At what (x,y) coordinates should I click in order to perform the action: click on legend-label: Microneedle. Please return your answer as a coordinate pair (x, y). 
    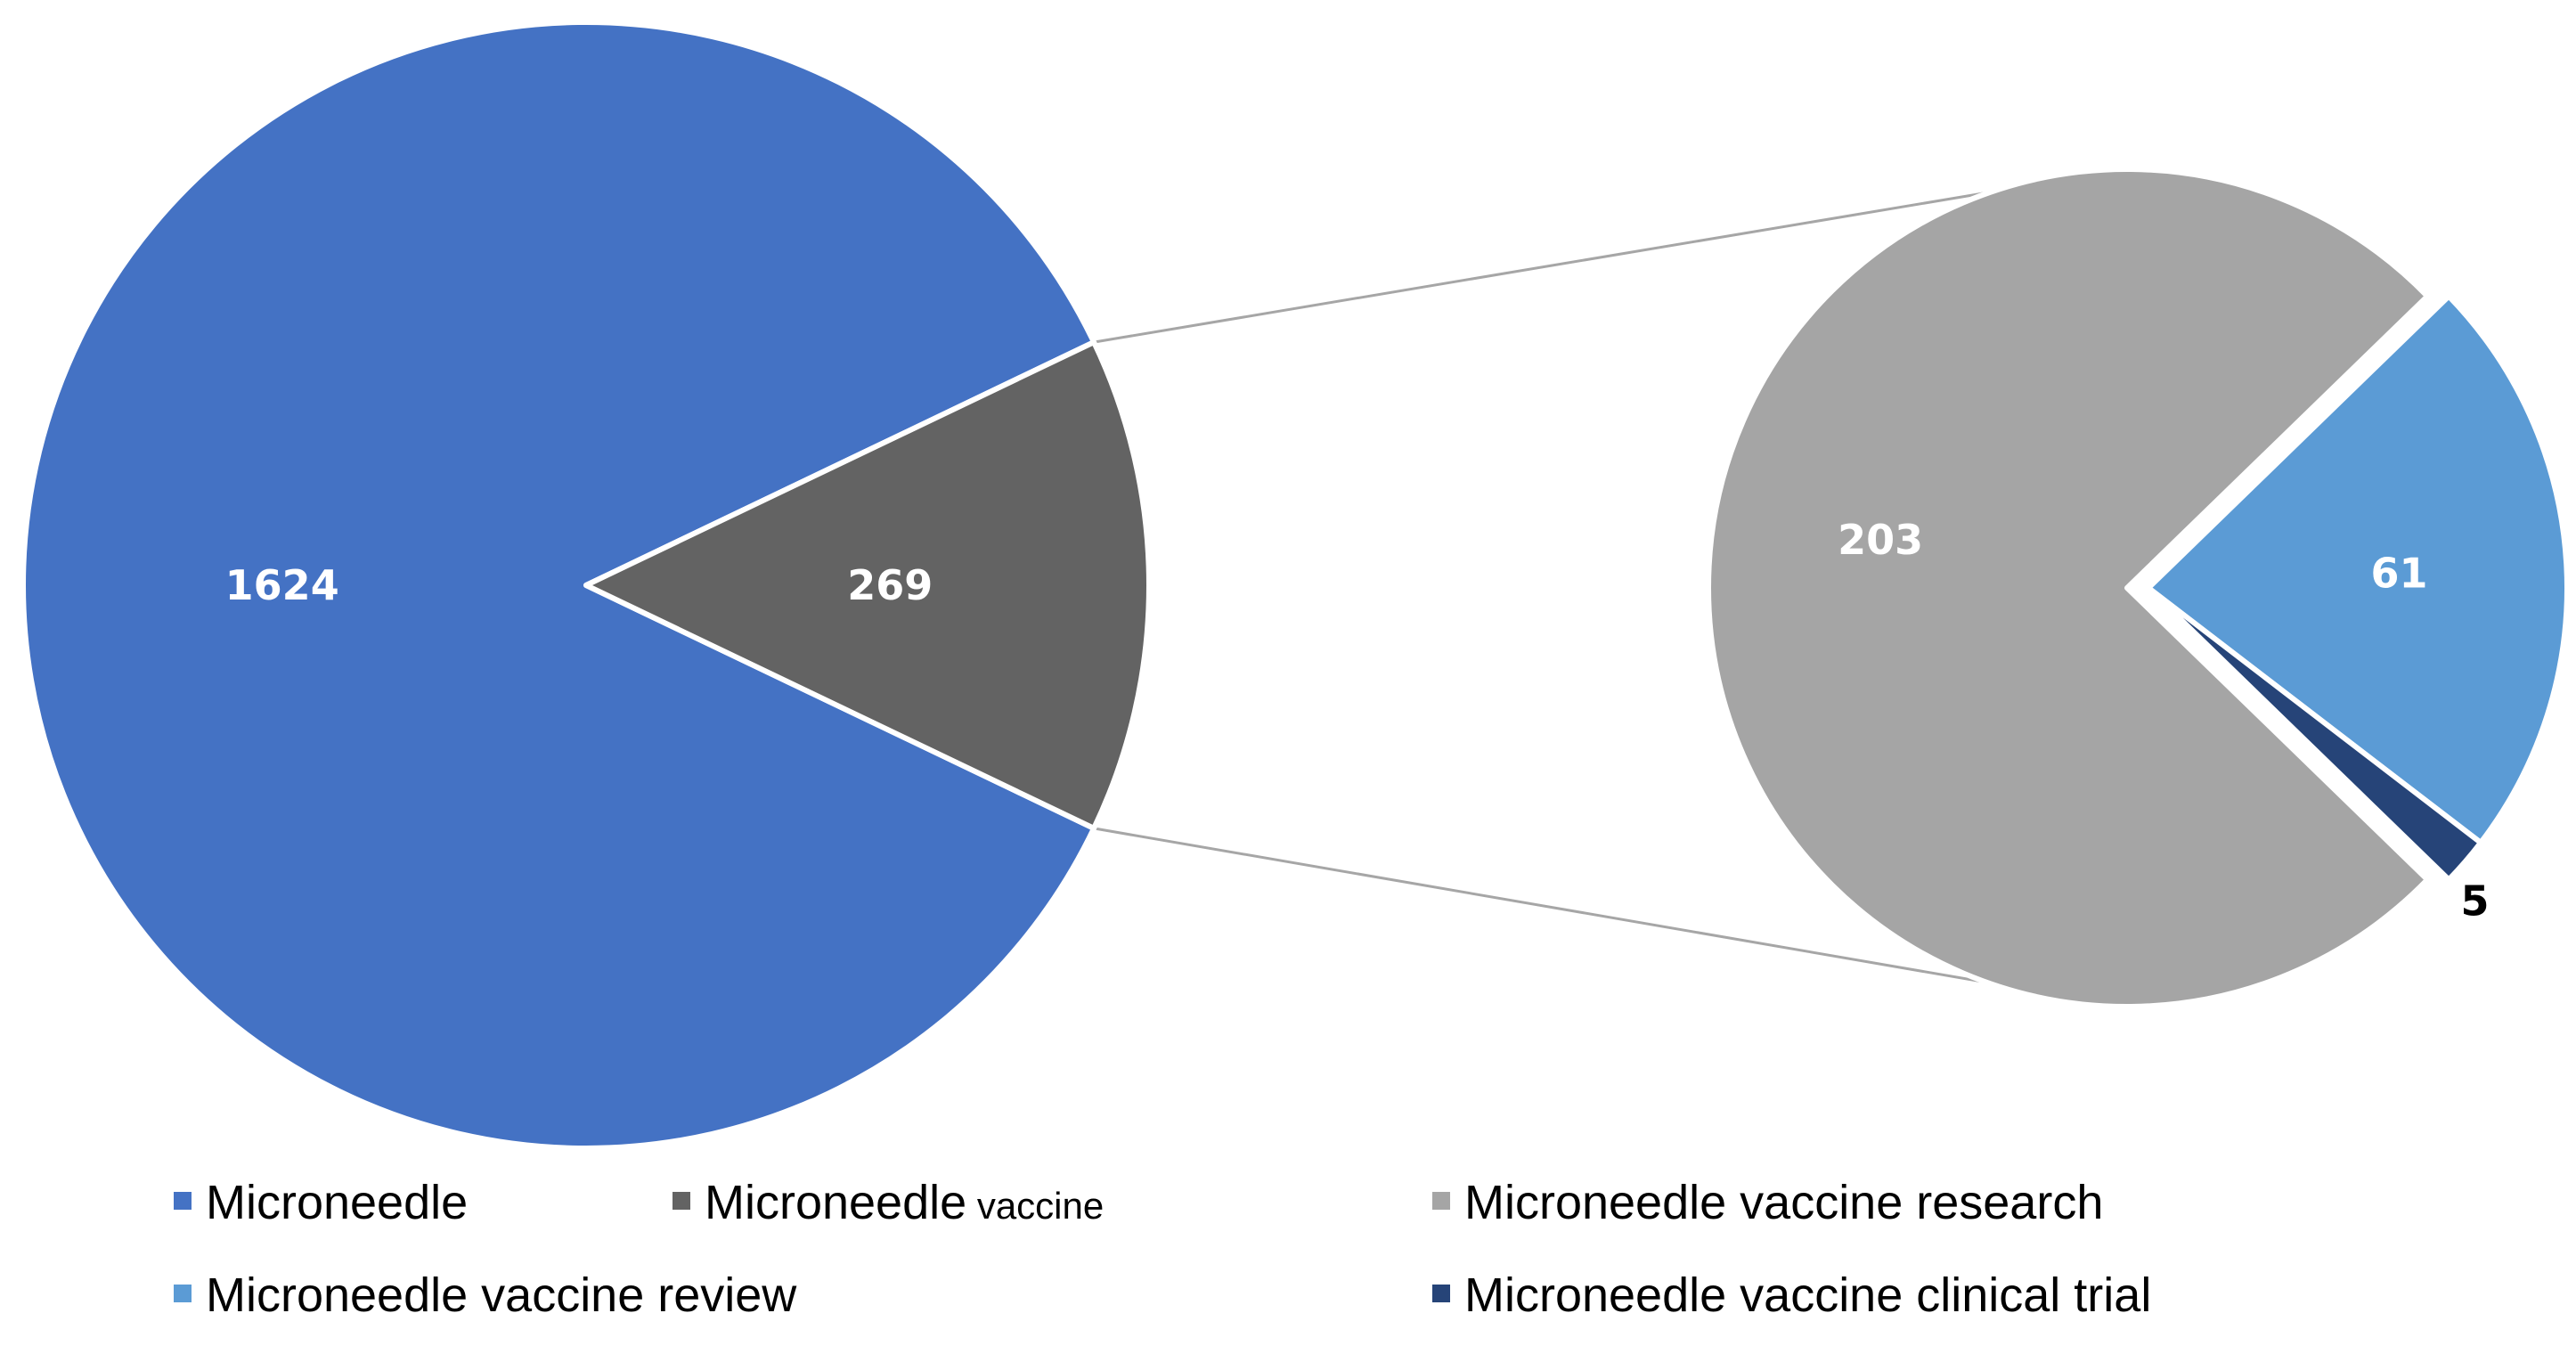
    Looking at the image, I should click on (337, 1202).